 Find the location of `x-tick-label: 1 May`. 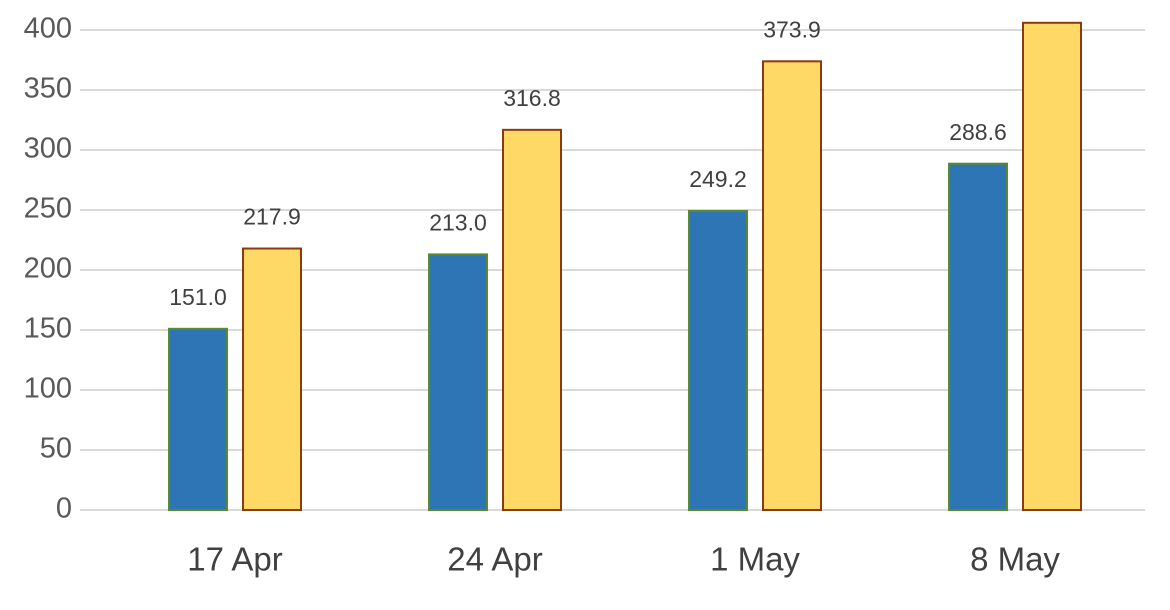

x-tick-label: 1 May is located at coordinates (755, 559).